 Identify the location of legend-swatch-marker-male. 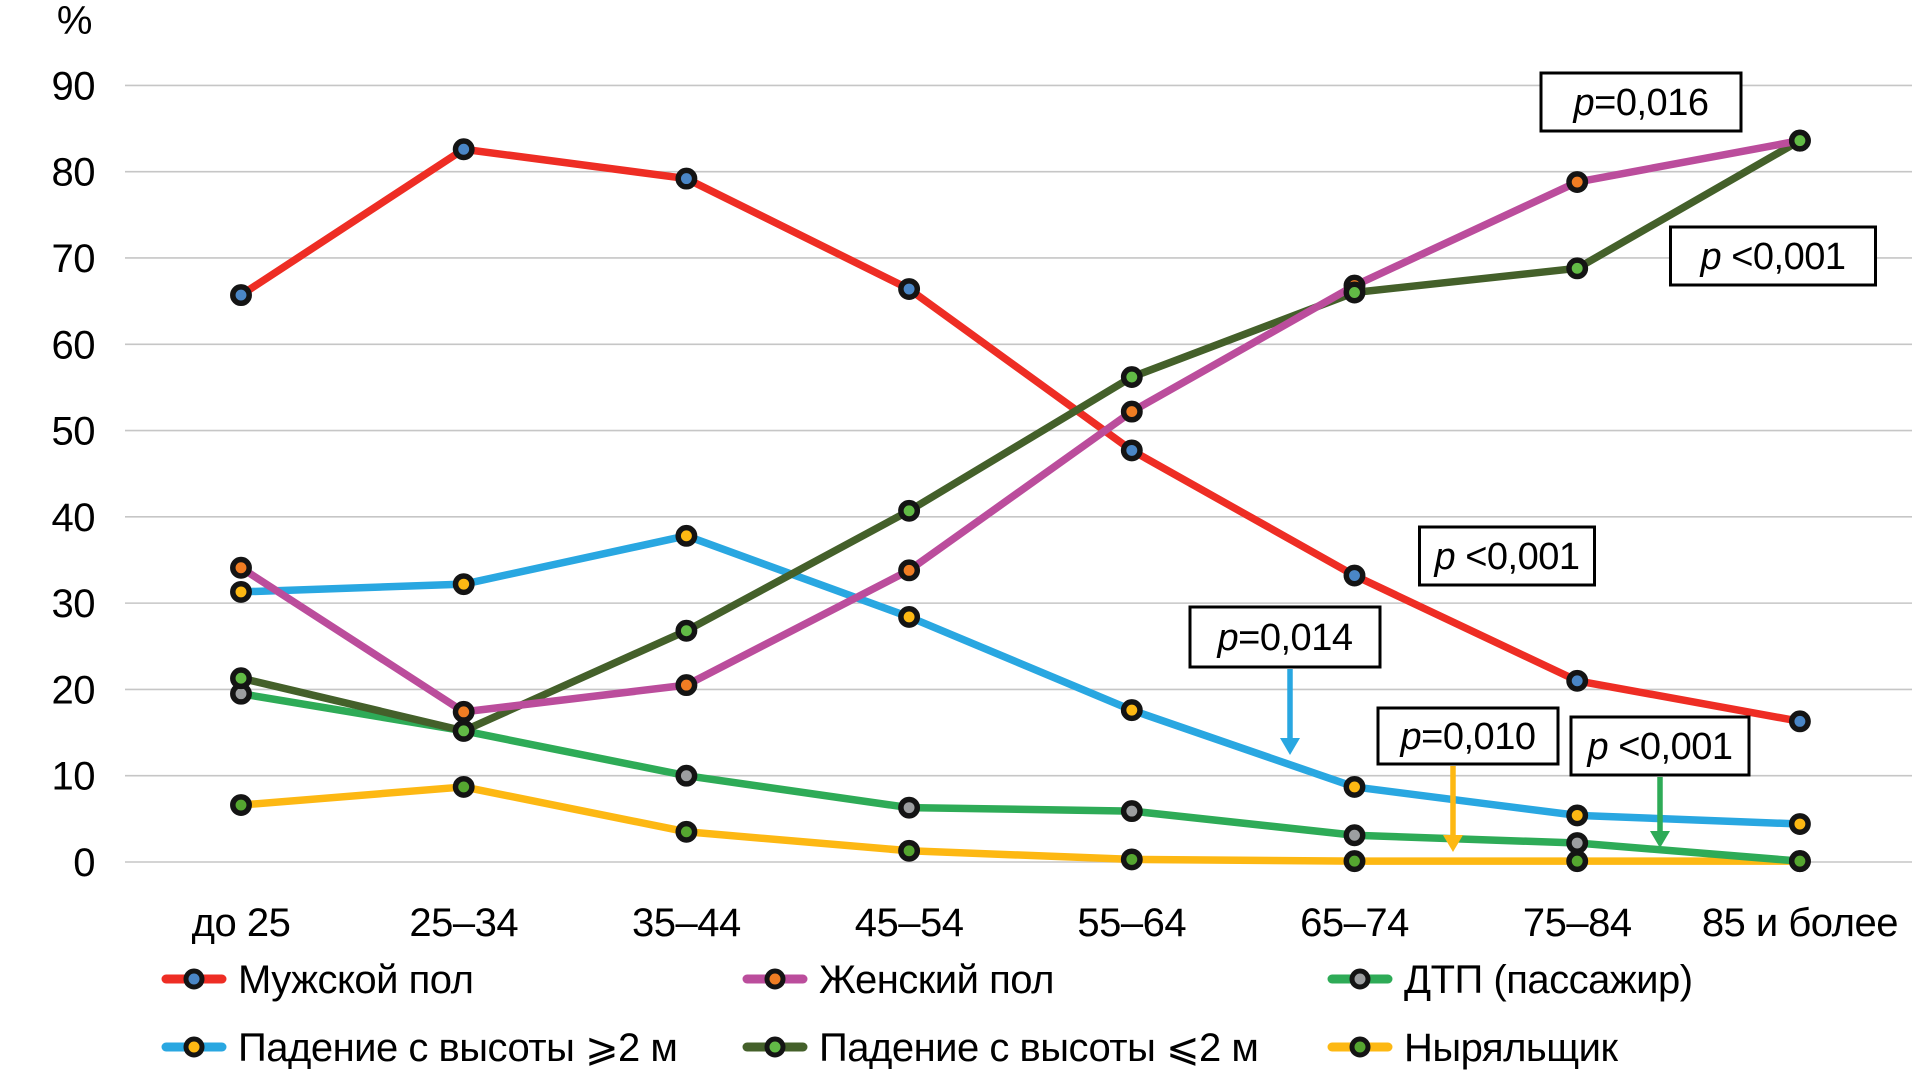
(194, 979).